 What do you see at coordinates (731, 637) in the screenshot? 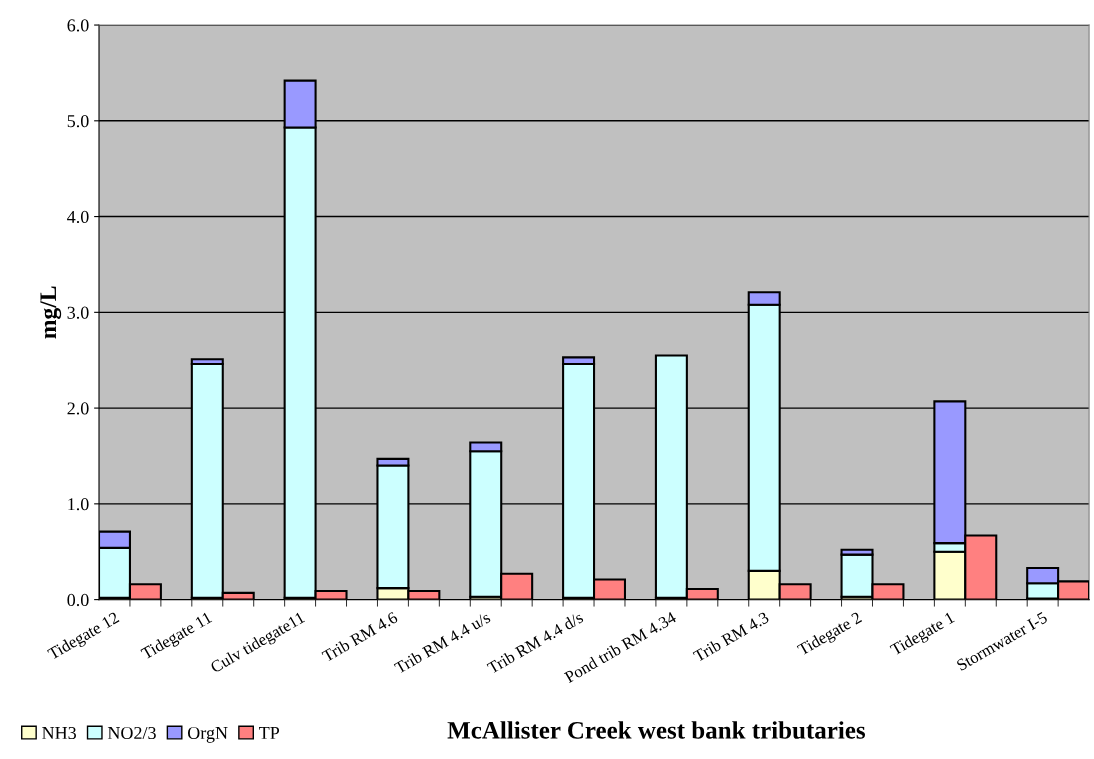
I see `x-tick-label: Trib RM 4.3` at bounding box center [731, 637].